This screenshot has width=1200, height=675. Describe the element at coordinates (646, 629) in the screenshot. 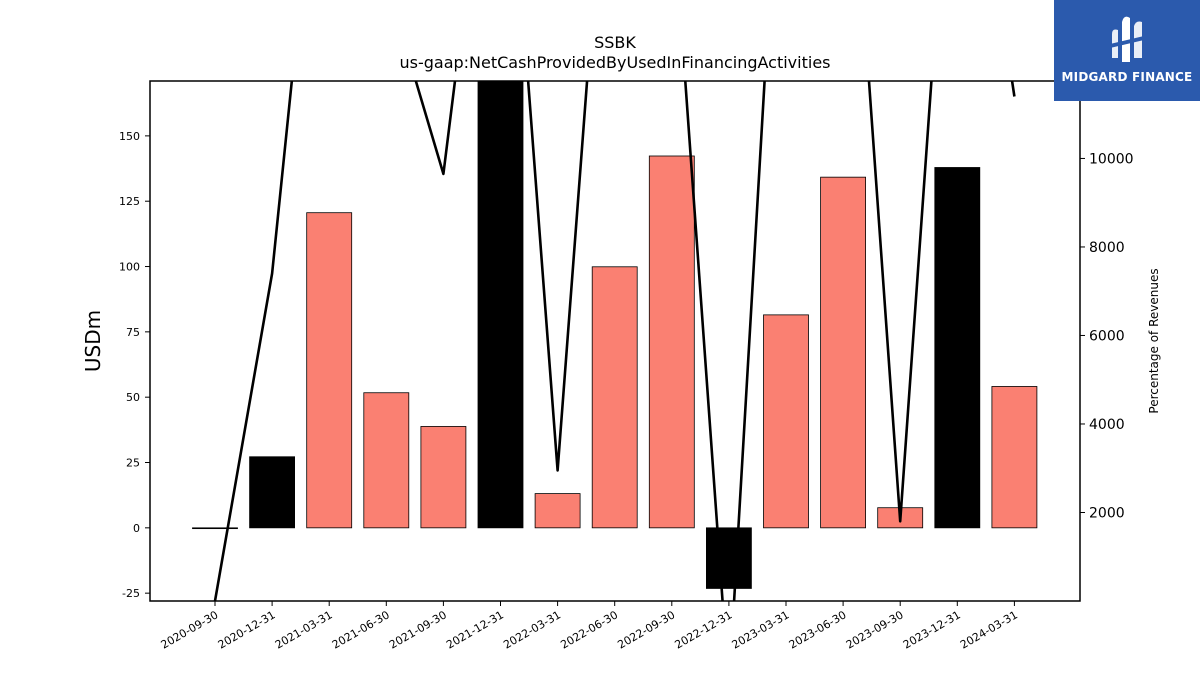

I see `x-tick-label: 2022-09-30` at that location.